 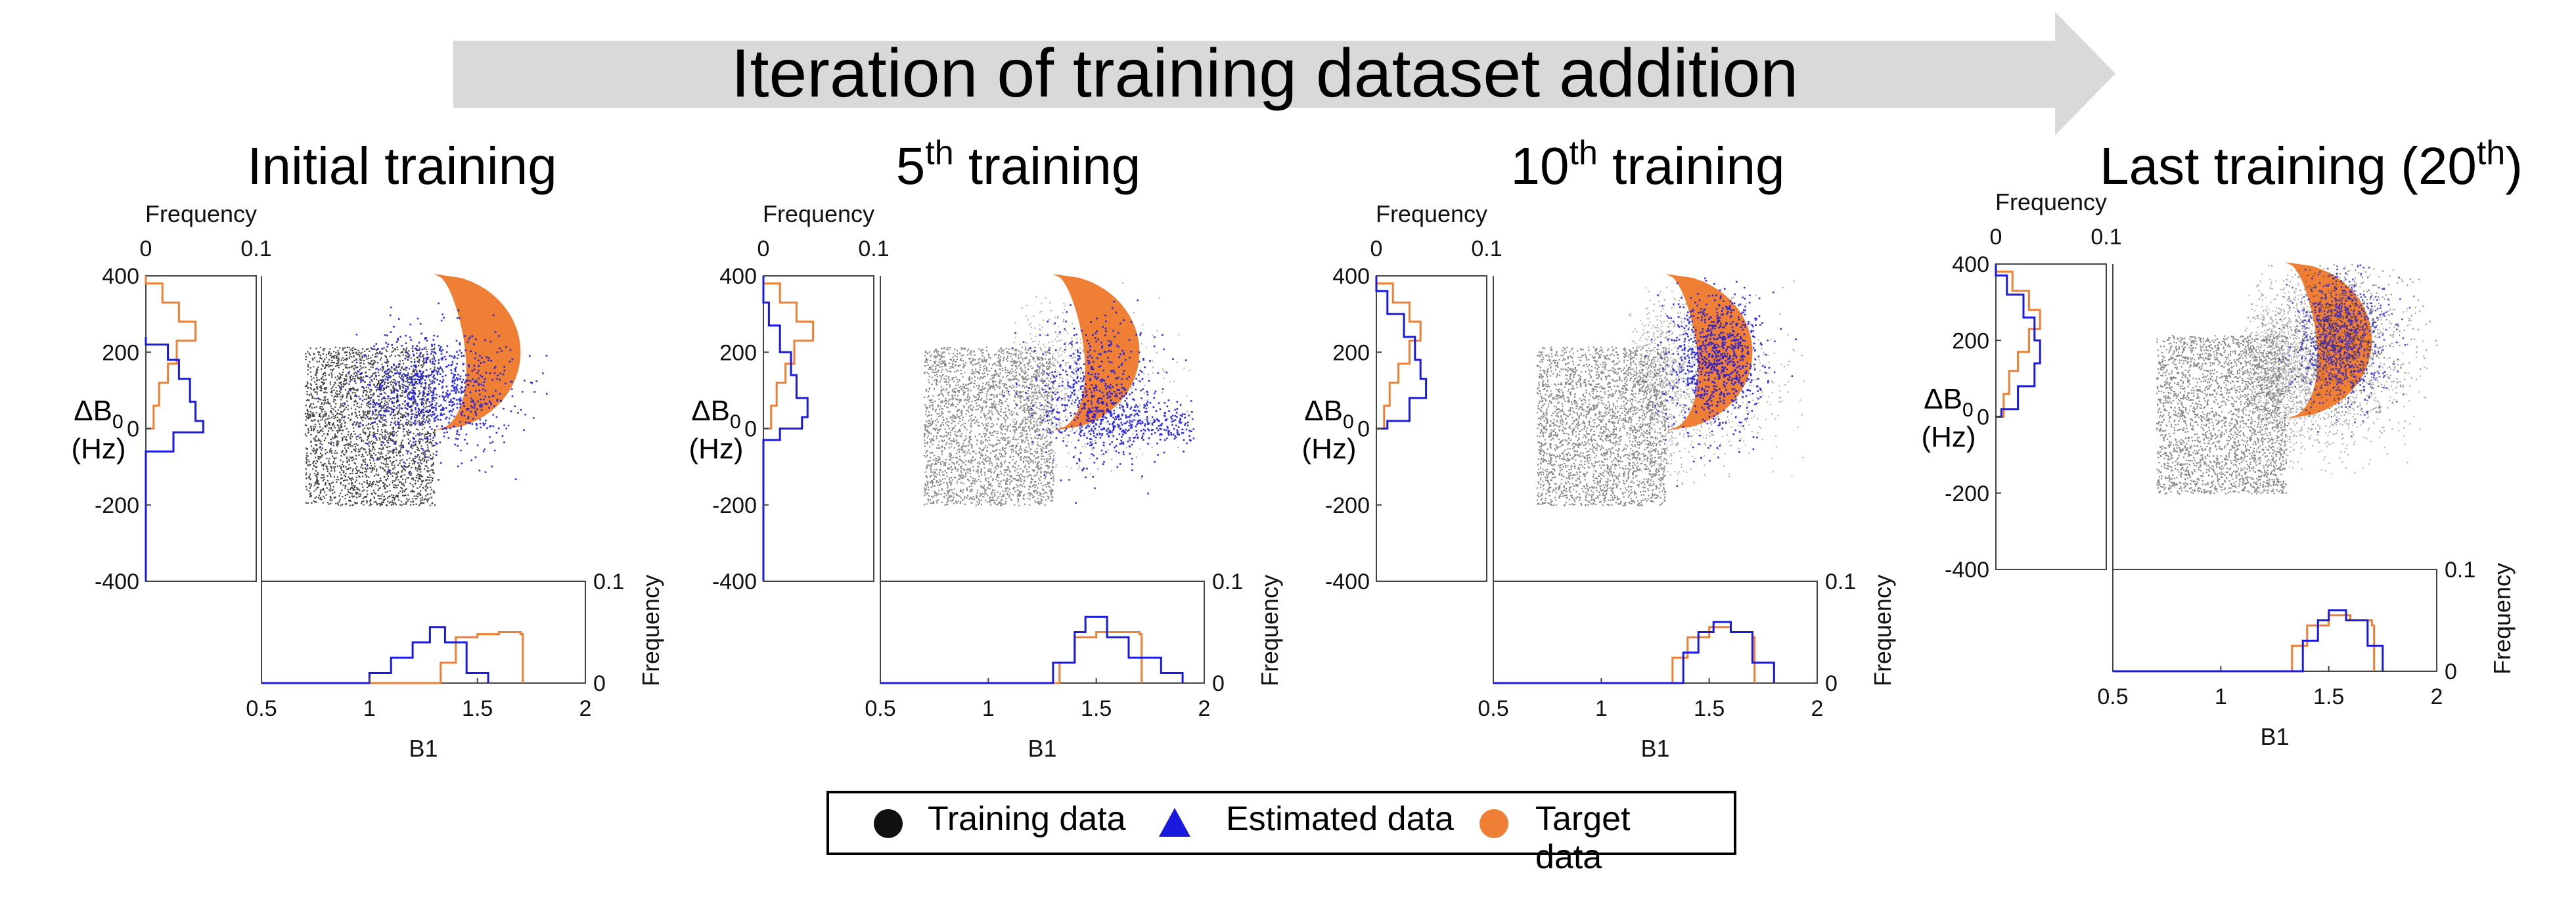 What do you see at coordinates (1494, 823) in the screenshot?
I see `target-marker-icon` at bounding box center [1494, 823].